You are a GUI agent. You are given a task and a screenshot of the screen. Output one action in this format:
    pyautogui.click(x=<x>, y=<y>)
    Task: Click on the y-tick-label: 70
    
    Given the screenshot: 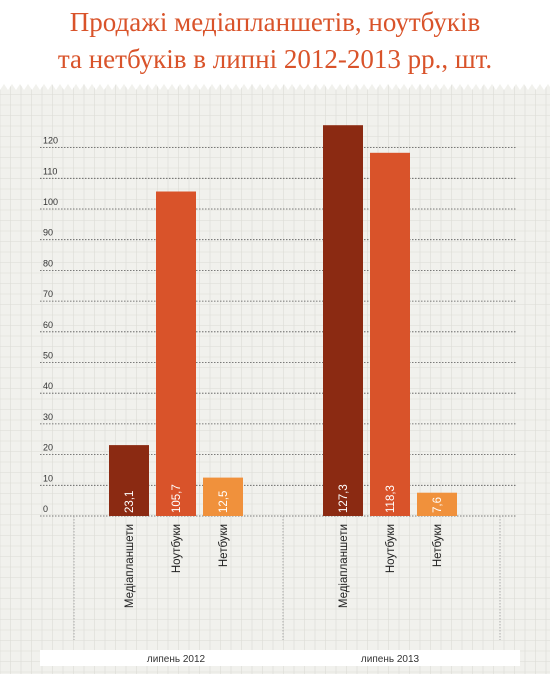 What is the action you would take?
    pyautogui.click(x=48, y=294)
    